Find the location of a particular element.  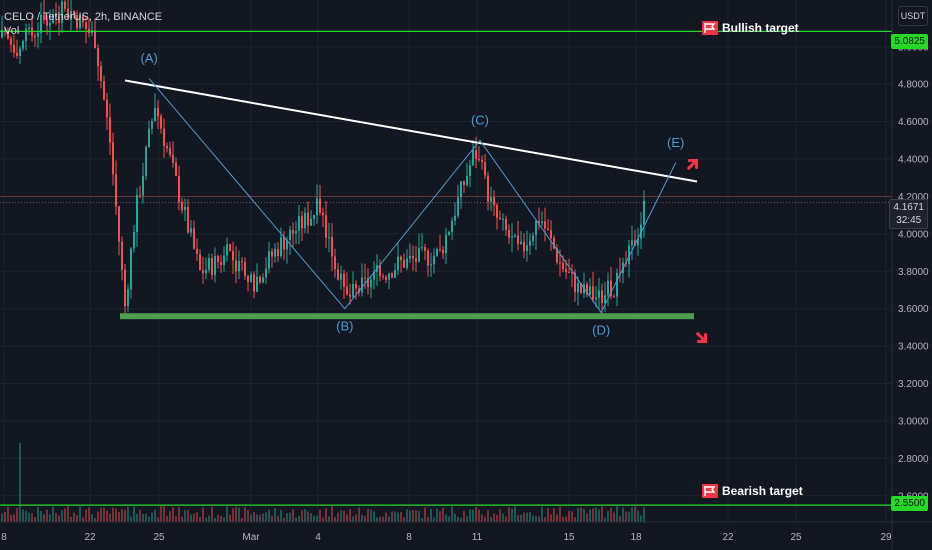

time-tick-label: 8 is located at coordinates (4, 537).